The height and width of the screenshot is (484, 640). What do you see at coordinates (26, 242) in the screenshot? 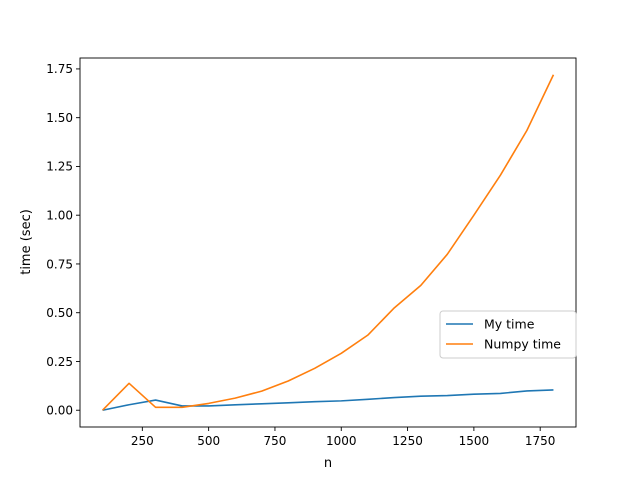
I see `y-axis-label: time (sec)` at bounding box center [26, 242].